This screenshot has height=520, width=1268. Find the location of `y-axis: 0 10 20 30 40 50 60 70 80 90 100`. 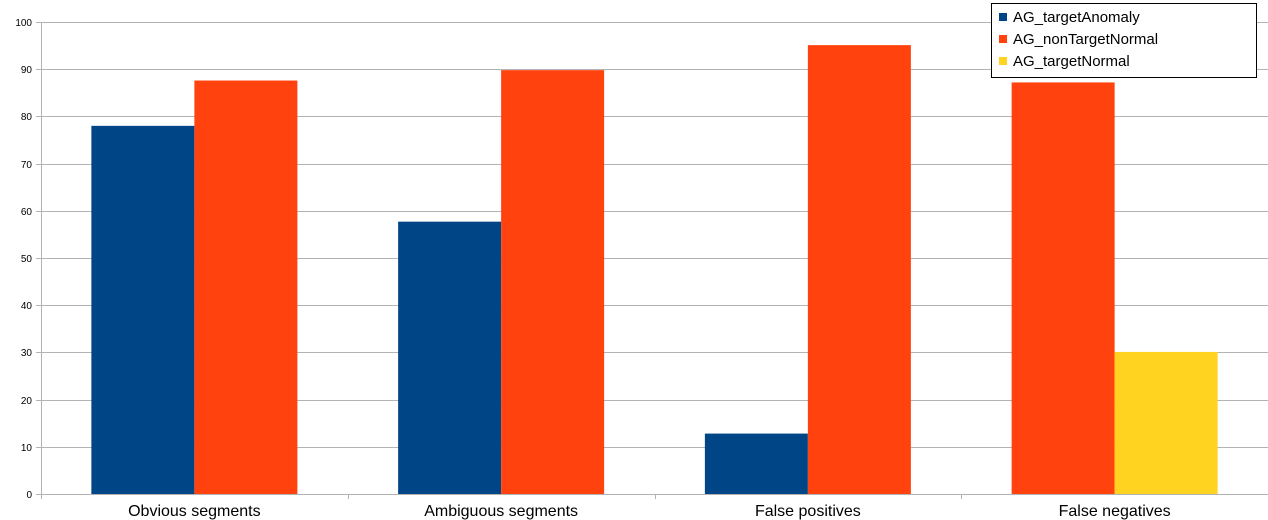

y-axis: 0 10 20 30 40 50 60 70 80 90 100 is located at coordinates (28, 259).